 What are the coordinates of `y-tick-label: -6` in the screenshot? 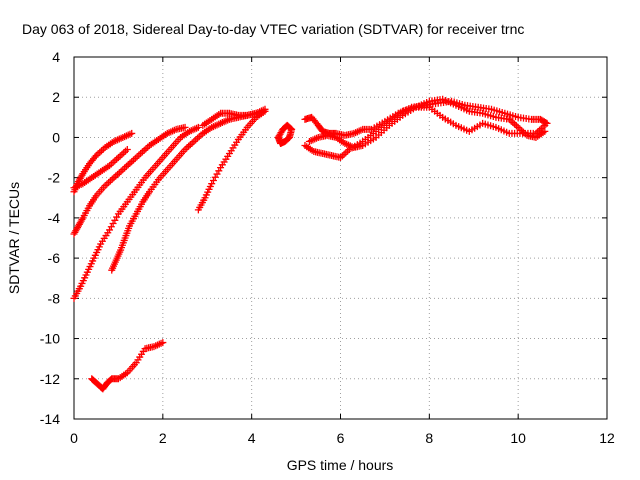 It's located at (54, 258).